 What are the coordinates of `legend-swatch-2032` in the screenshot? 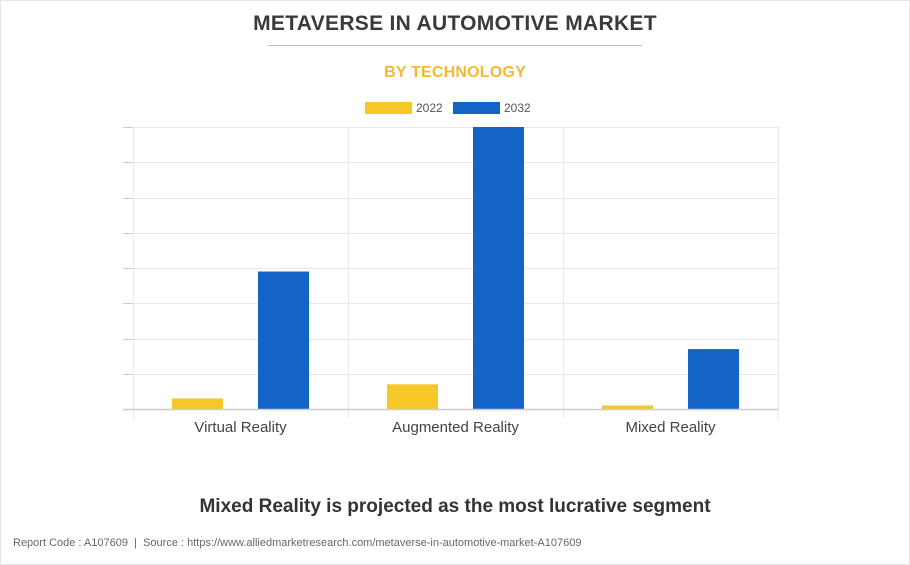 It's located at (476, 108).